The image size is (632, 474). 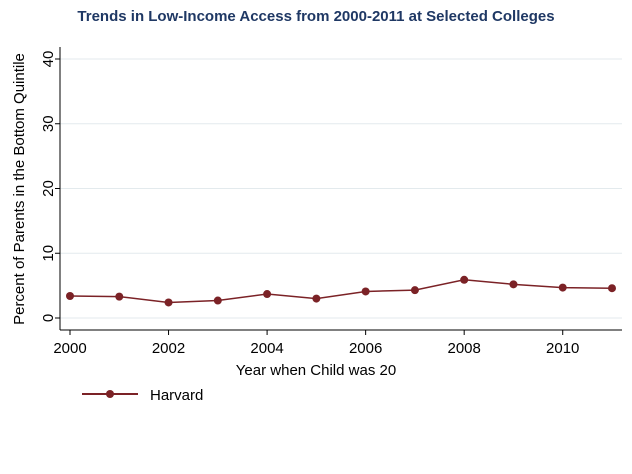 What do you see at coordinates (168, 348) in the screenshot?
I see `x-tick-label: 2002` at bounding box center [168, 348].